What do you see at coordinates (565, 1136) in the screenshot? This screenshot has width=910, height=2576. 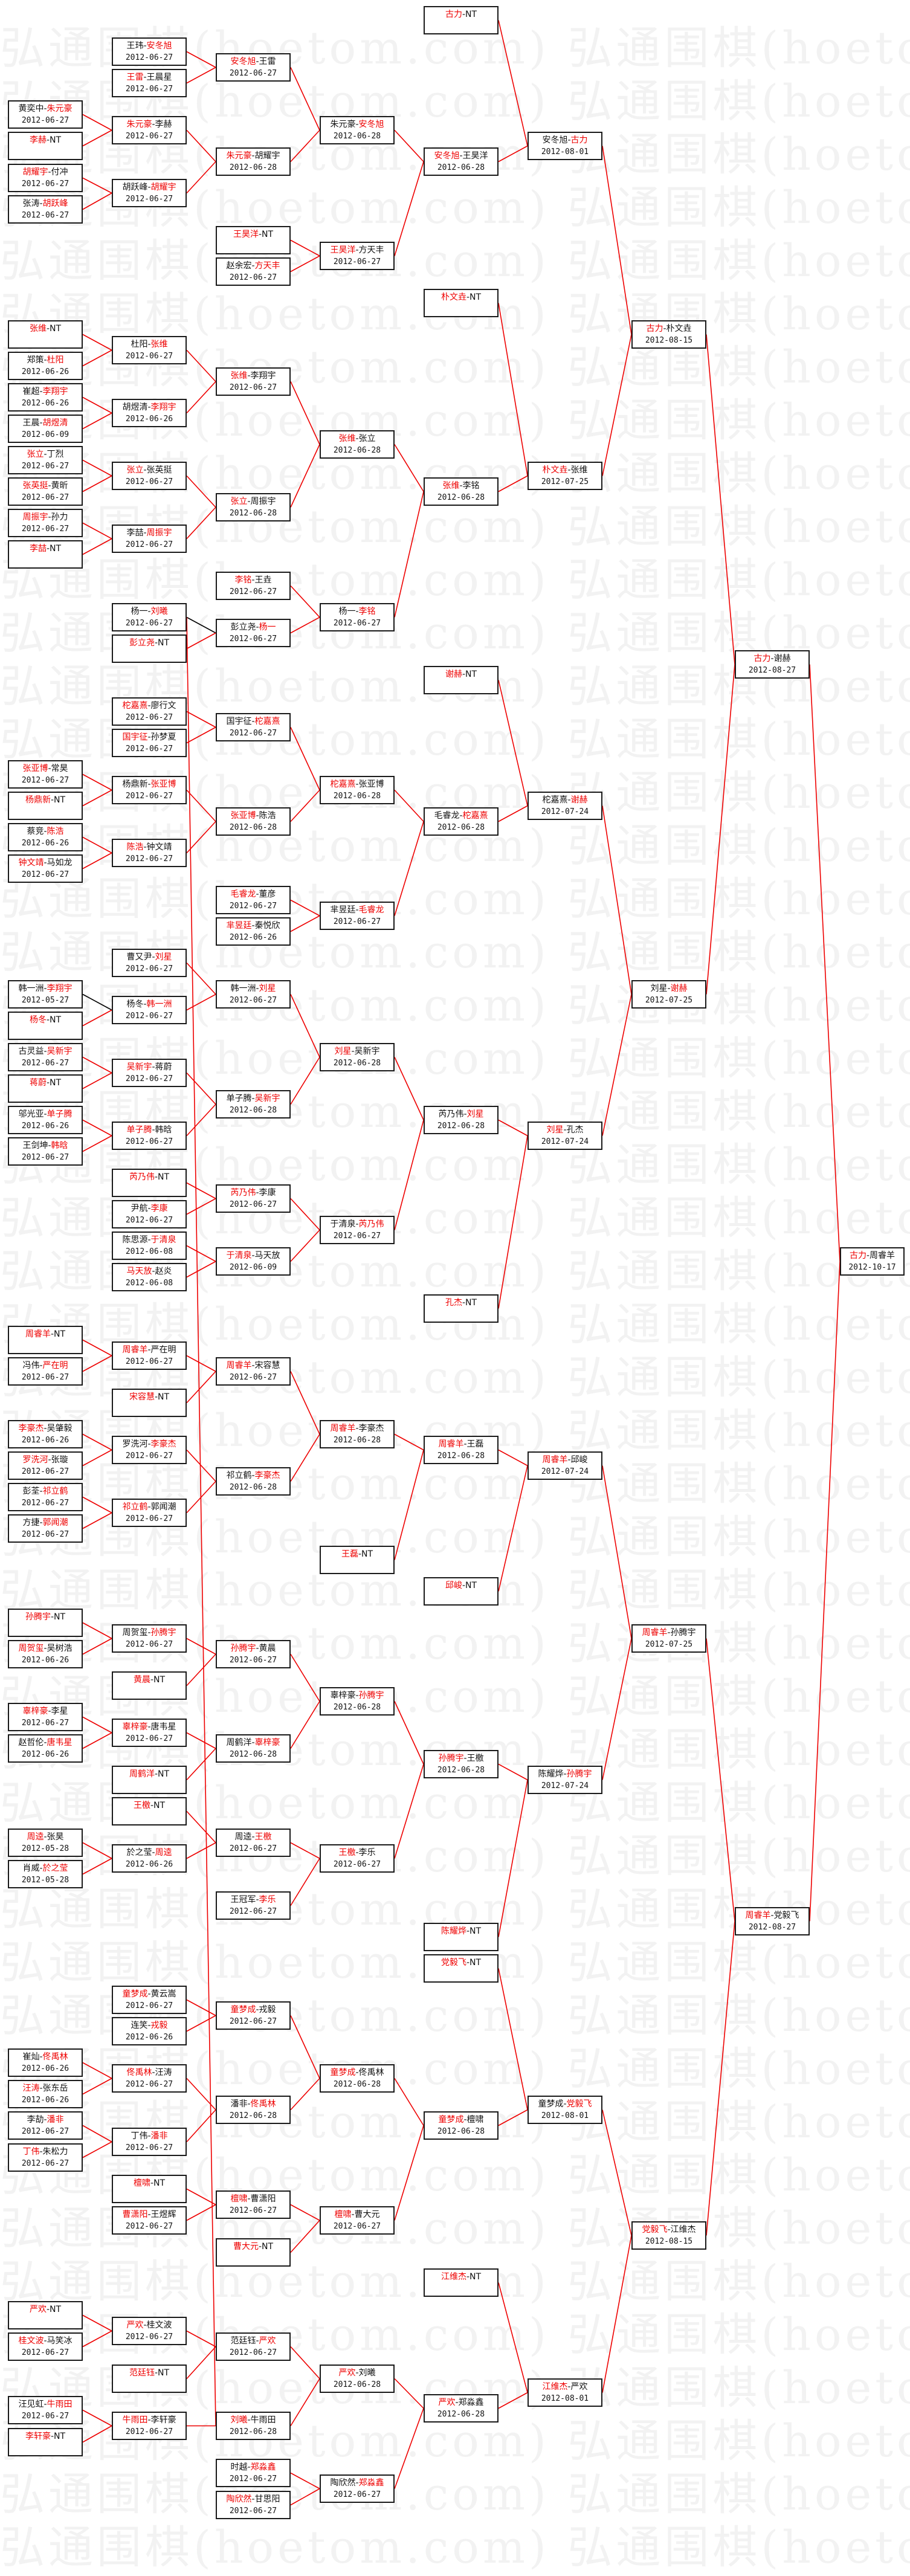 I see `match-box: 刘星-孔杰 2012-07-24` at bounding box center [565, 1136].